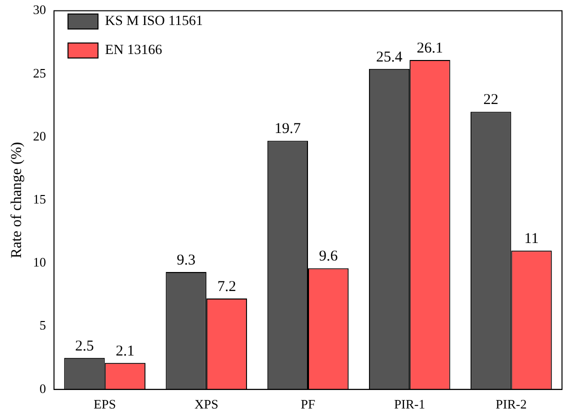  Describe the element at coordinates (39, 10) in the screenshot. I see `y-tick-label: 30` at that location.